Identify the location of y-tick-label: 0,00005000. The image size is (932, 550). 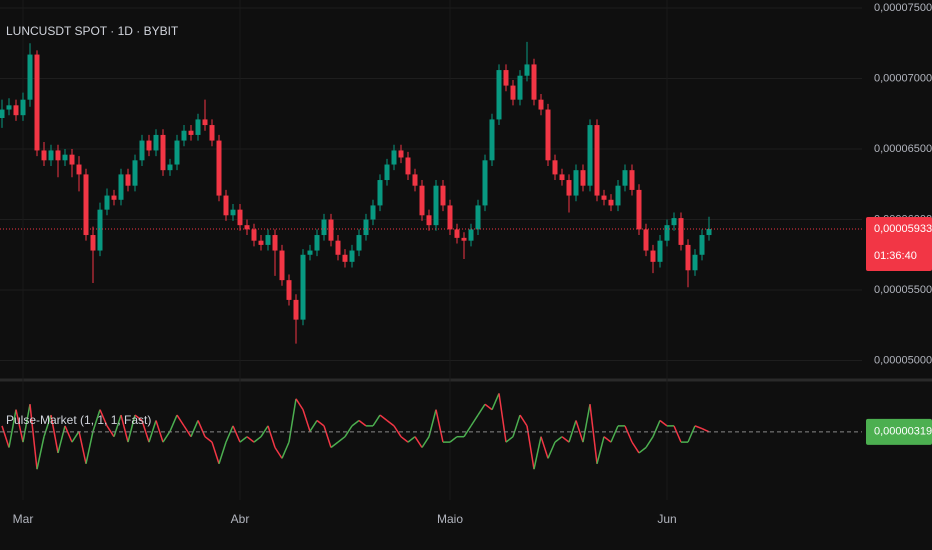
(903, 360).